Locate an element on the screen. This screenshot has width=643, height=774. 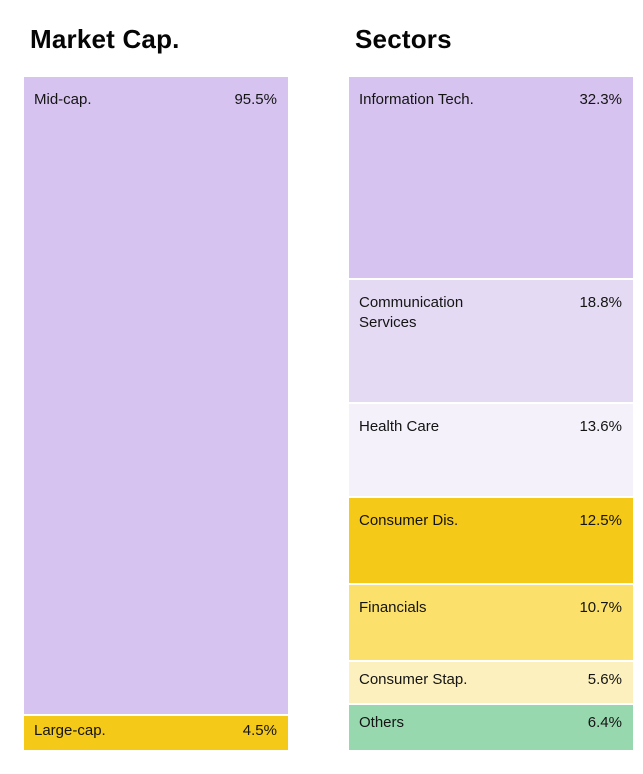
segment-value: 6.4% is located at coordinates (604, 722).